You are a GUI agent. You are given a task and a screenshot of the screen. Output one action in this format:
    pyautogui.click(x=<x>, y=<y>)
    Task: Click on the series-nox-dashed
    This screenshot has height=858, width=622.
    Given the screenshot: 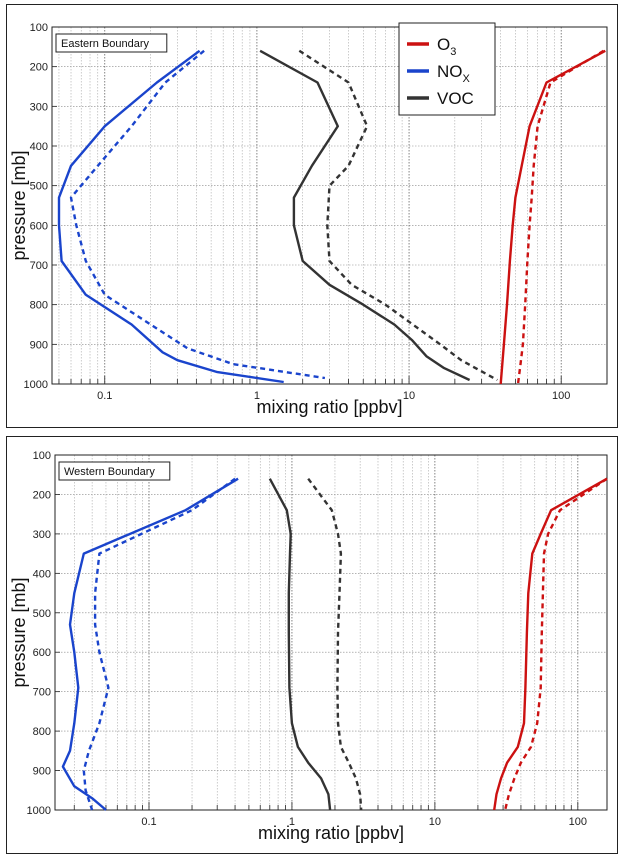 What is the action you would take?
    pyautogui.click(x=159, y=644)
    